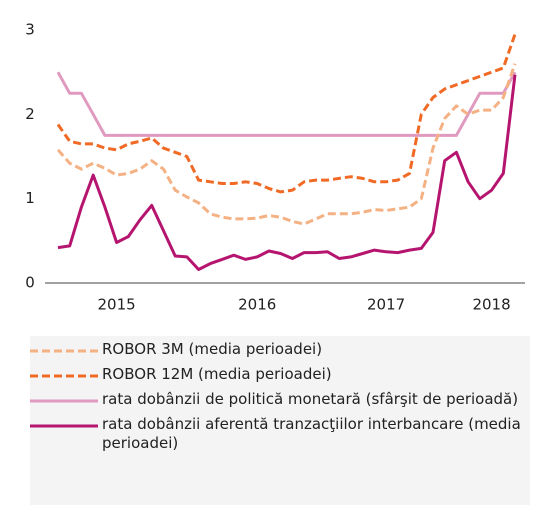 Image resolution: width=539 pixels, height=505 pixels. I want to click on series-line, so click(286, 104).